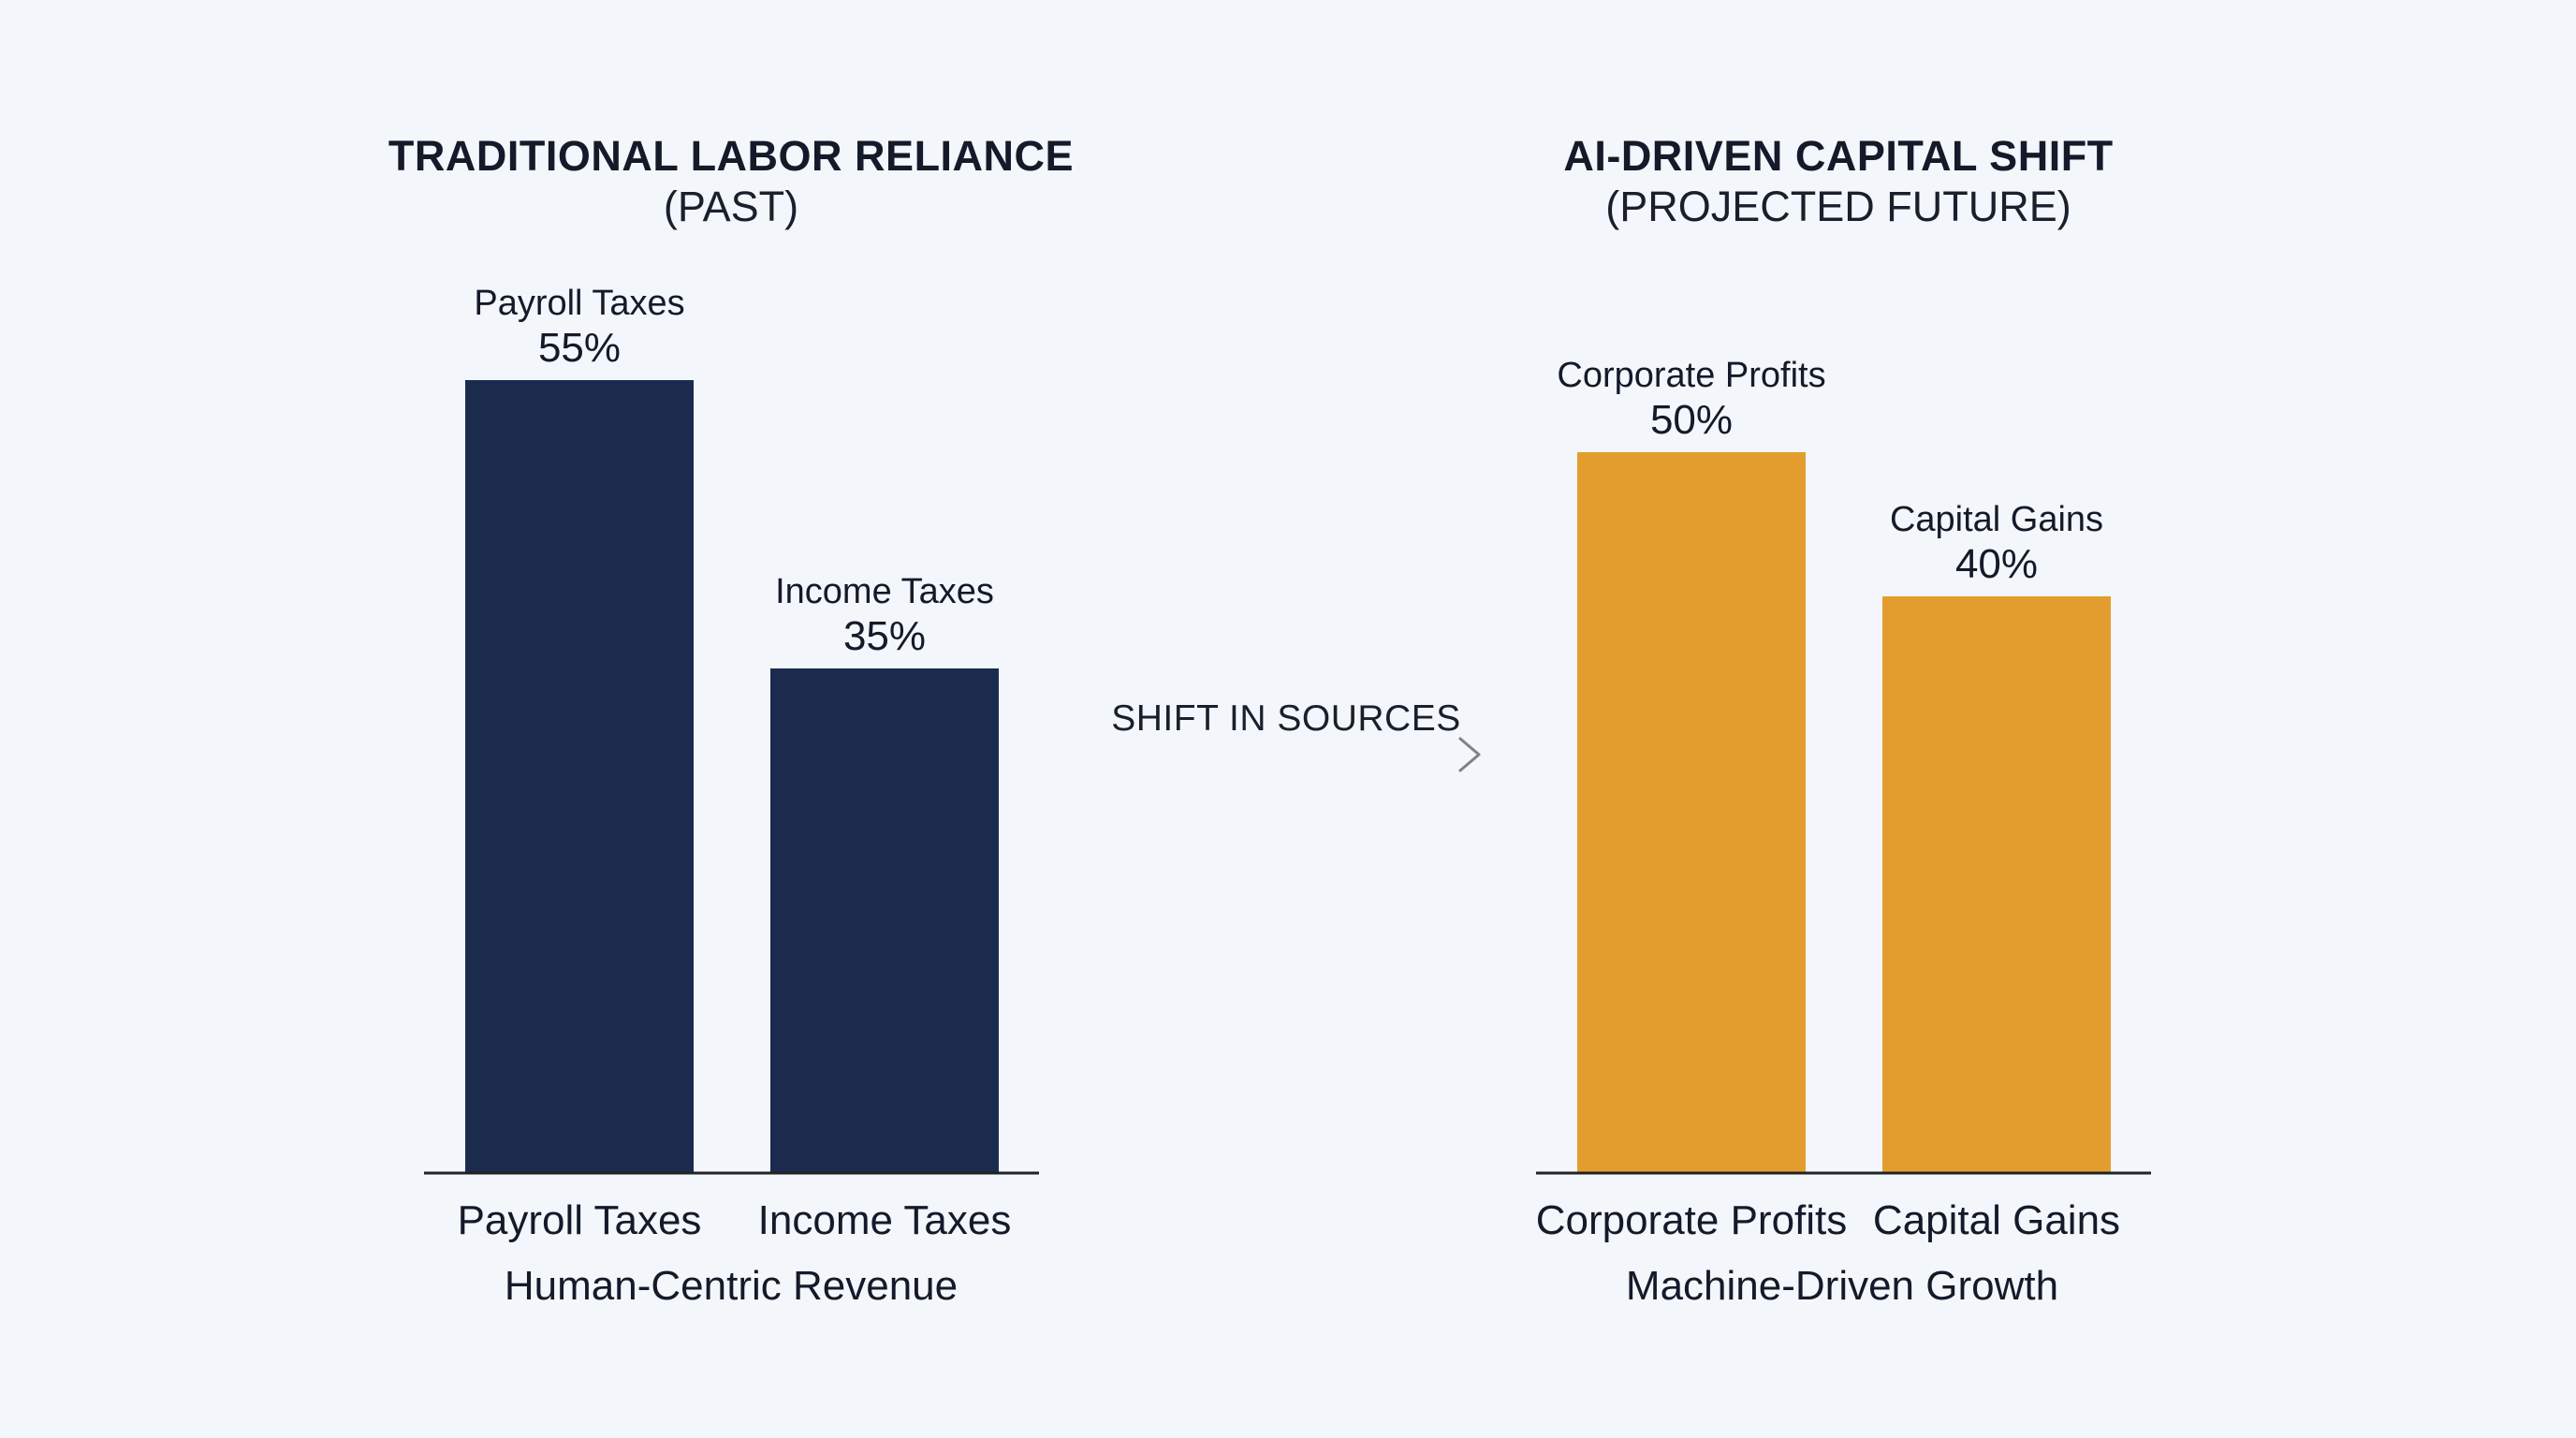 Image resolution: width=2576 pixels, height=1438 pixels. Describe the element at coordinates (884, 591) in the screenshot. I see `past-bar-top-label-income-taxes: Income Taxes` at that location.